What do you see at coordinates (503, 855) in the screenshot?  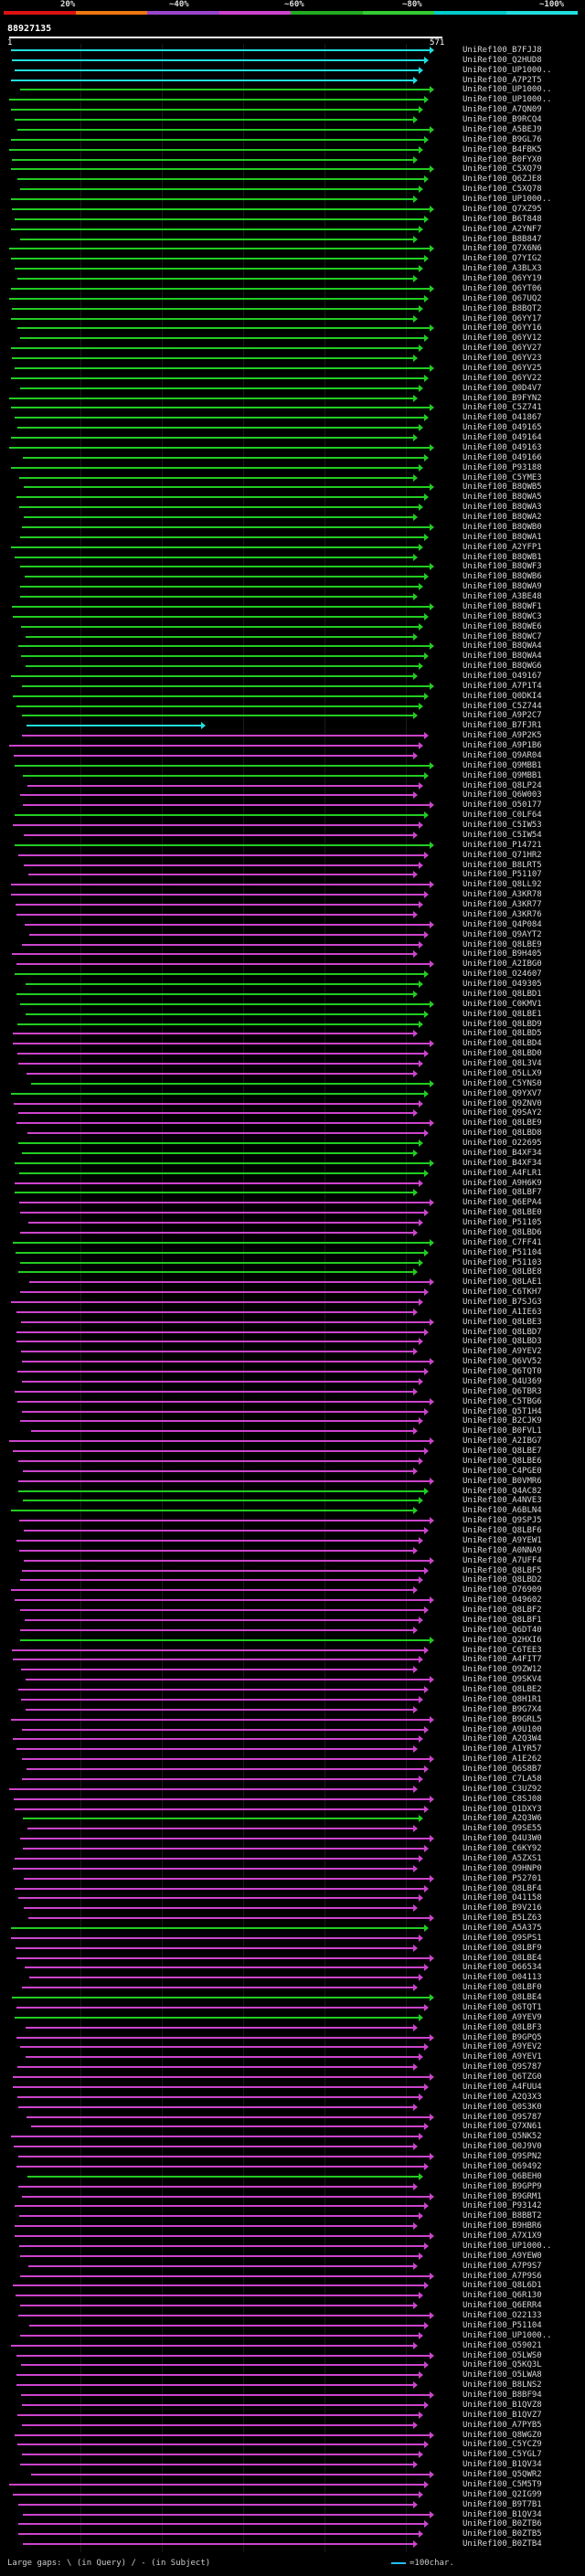 I see `hit-label: UniRef100_Q71HR2` at bounding box center [503, 855].